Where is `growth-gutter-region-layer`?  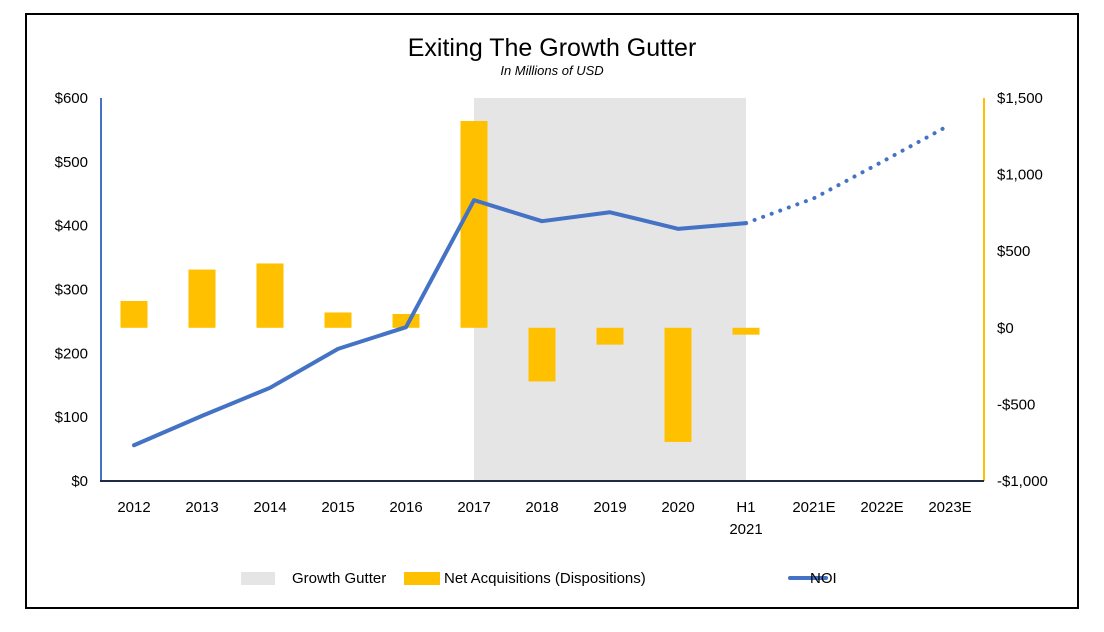
growth-gutter-region-layer is located at coordinates (610, 289).